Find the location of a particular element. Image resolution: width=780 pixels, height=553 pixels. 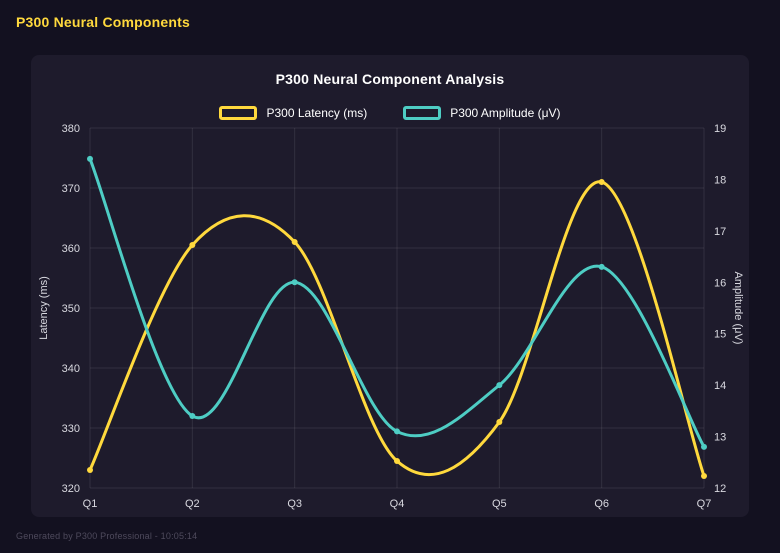

y-axis-title-left: Latency (ms) is located at coordinates (44, 308).